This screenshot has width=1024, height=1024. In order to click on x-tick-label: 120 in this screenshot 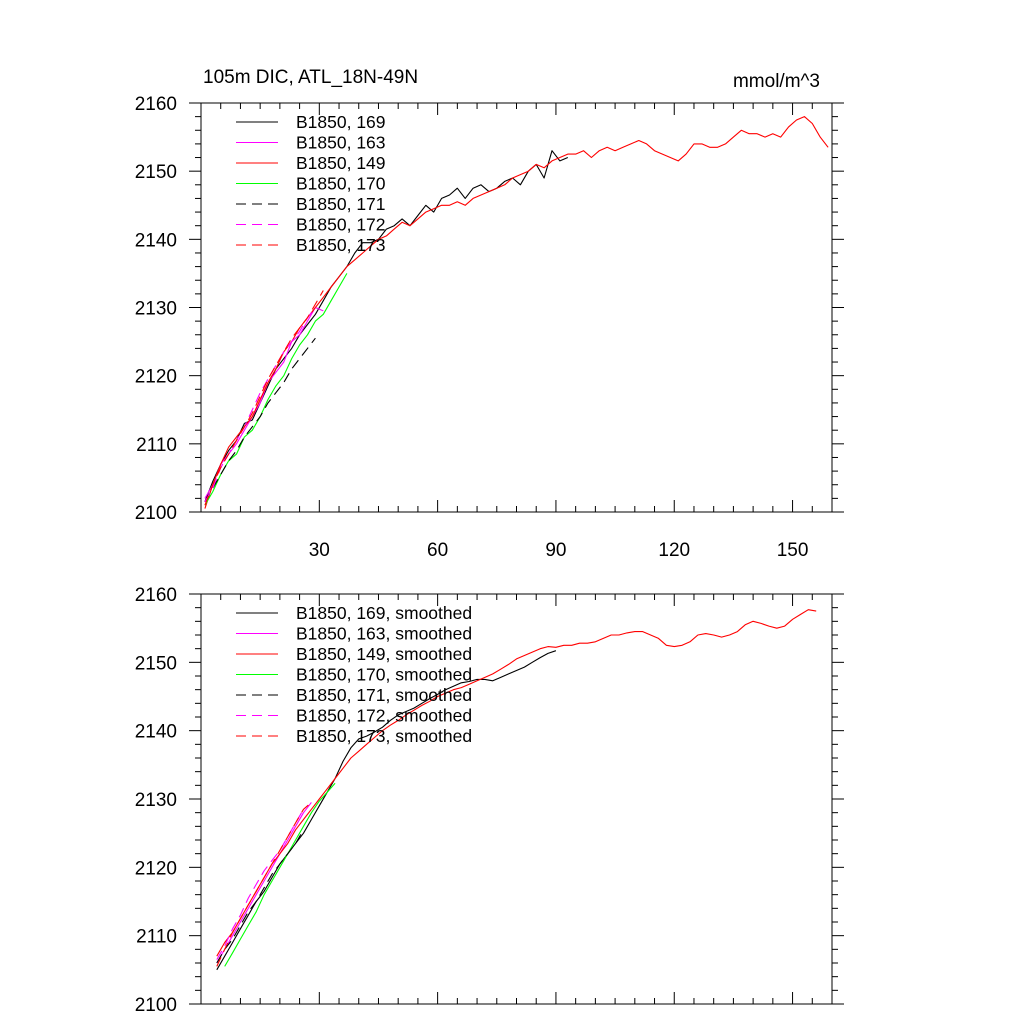, I will do `click(674, 550)`.